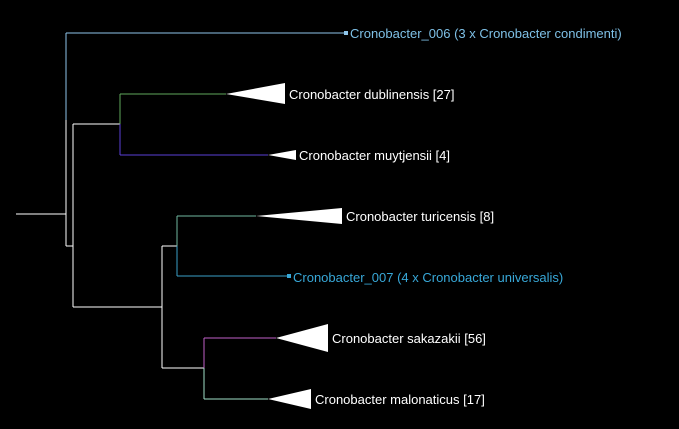 The height and width of the screenshot is (429, 679). What do you see at coordinates (255, 93) in the screenshot?
I see `collapsed-clade-dublinensis` at bounding box center [255, 93].